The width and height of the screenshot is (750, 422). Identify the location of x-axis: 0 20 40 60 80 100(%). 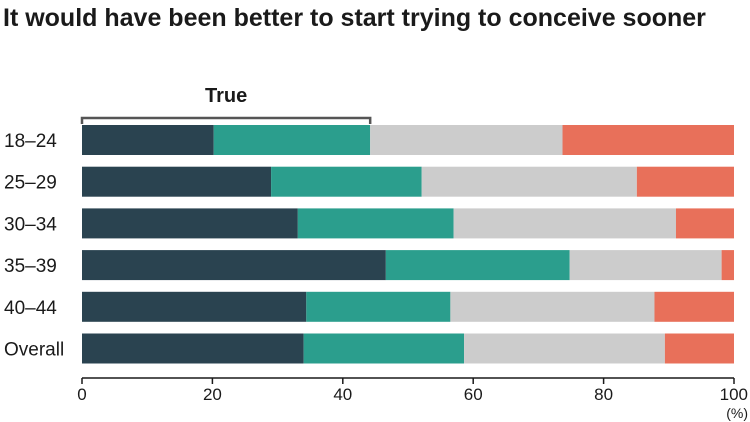
(412, 399).